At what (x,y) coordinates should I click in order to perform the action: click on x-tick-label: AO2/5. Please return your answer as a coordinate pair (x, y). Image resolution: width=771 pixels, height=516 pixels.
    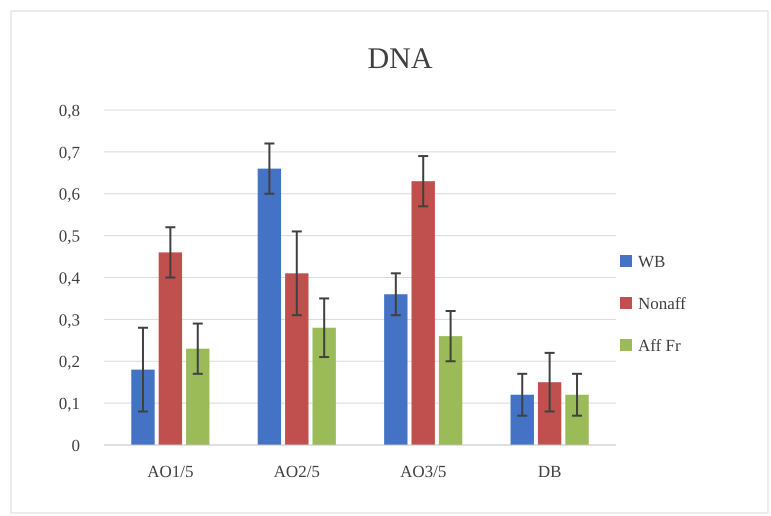
    Looking at the image, I should click on (297, 471).